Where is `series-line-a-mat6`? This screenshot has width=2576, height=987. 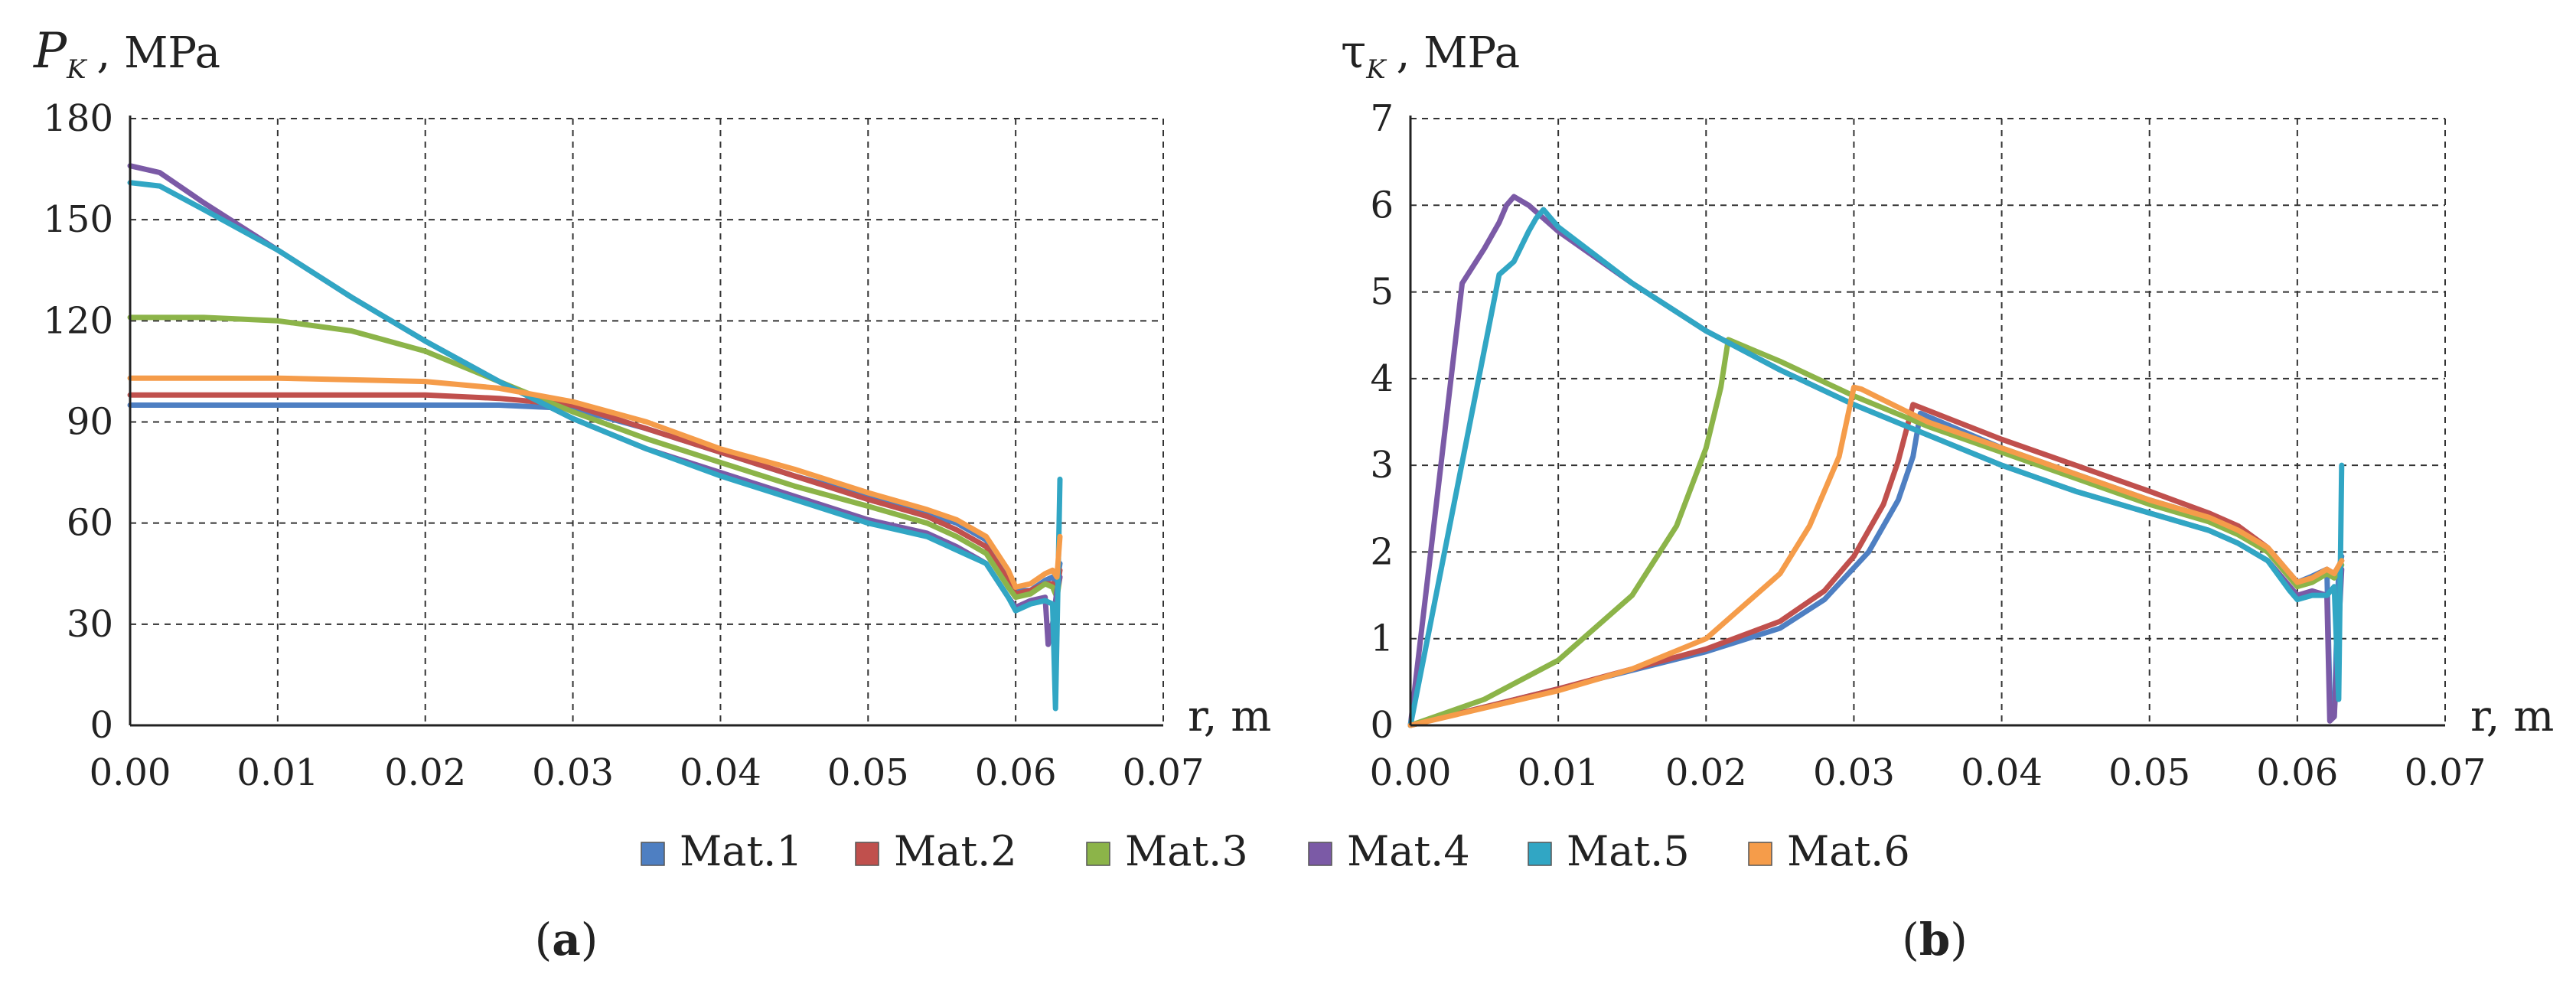 series-line-a-mat6 is located at coordinates (595, 482).